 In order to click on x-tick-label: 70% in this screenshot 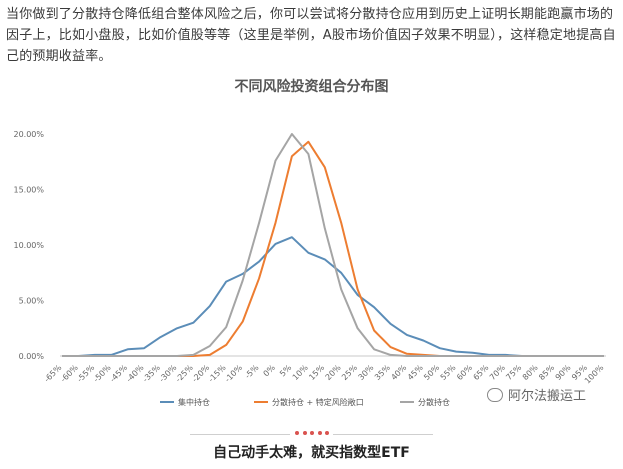, I will do `click(497, 372)`.